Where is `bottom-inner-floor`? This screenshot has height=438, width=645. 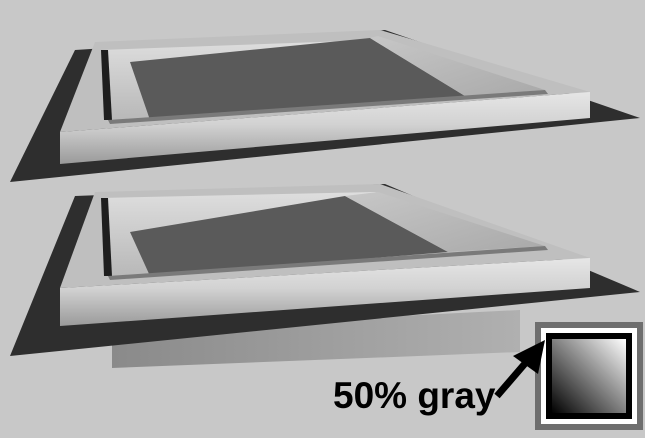
bottom-inner-floor is located at coordinates (289, 236).